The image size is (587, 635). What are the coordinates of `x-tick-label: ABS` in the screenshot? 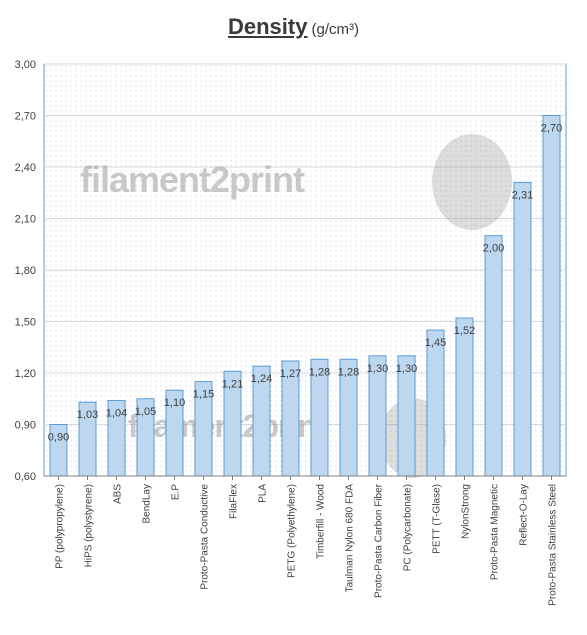 It's located at (118, 494).